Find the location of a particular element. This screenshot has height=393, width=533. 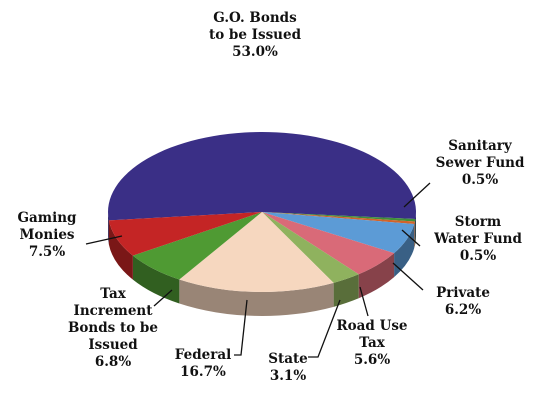

slice-sanitary-sewer-value-label: 0.5% is located at coordinates (480, 180).